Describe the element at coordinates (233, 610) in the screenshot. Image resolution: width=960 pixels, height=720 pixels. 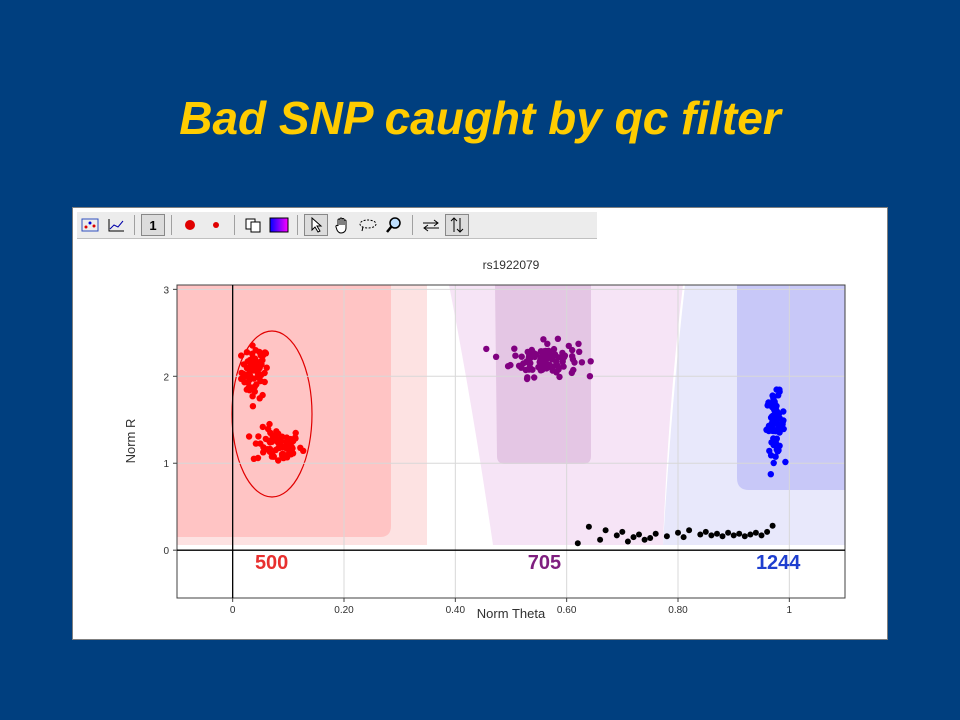
I see `x-tick-label: 0` at that location.